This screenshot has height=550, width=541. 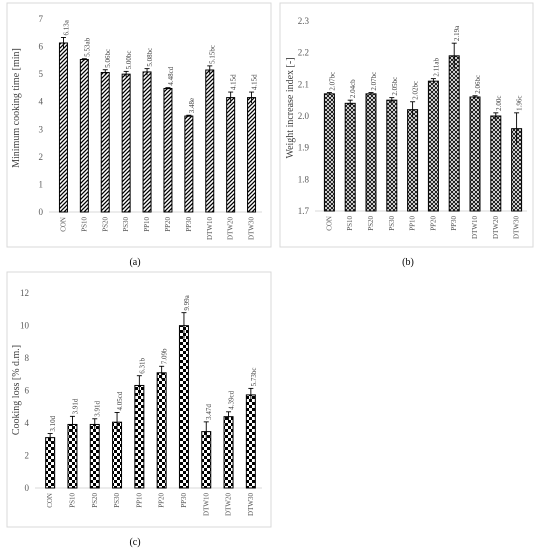 I want to click on panel-b-data-label: 2.05bc, so click(x=395, y=86).